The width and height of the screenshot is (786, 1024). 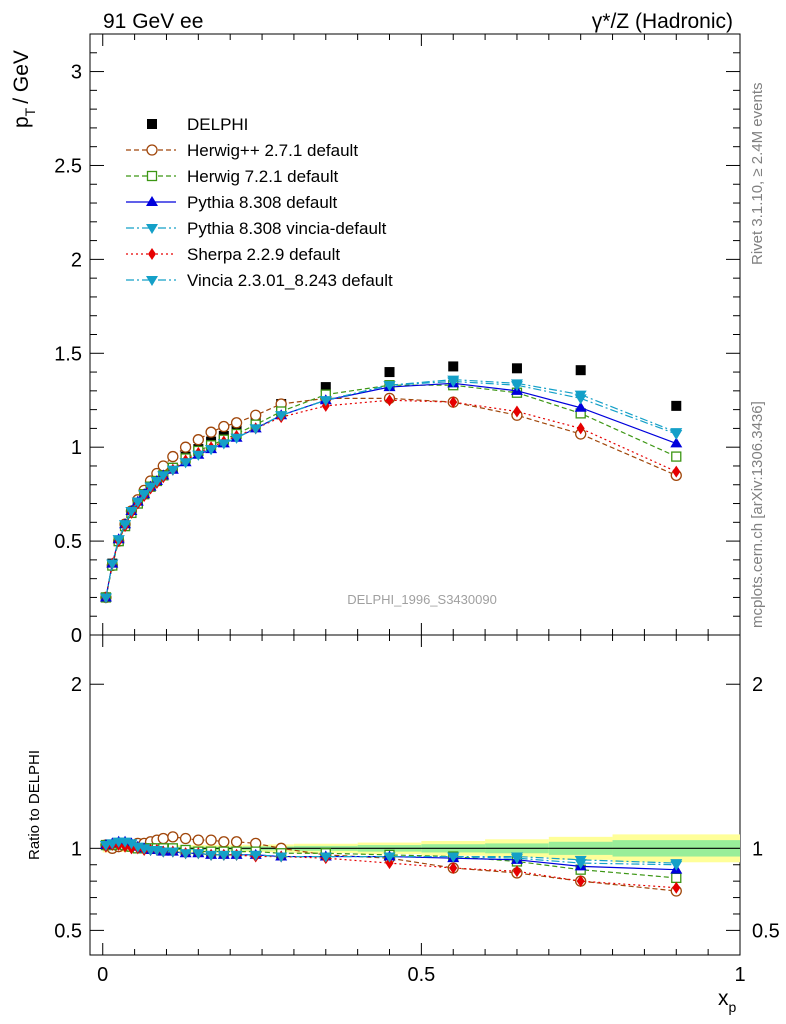 What do you see at coordinates (68, 166) in the screenshot?
I see `y-tick-label: 2.5` at bounding box center [68, 166].